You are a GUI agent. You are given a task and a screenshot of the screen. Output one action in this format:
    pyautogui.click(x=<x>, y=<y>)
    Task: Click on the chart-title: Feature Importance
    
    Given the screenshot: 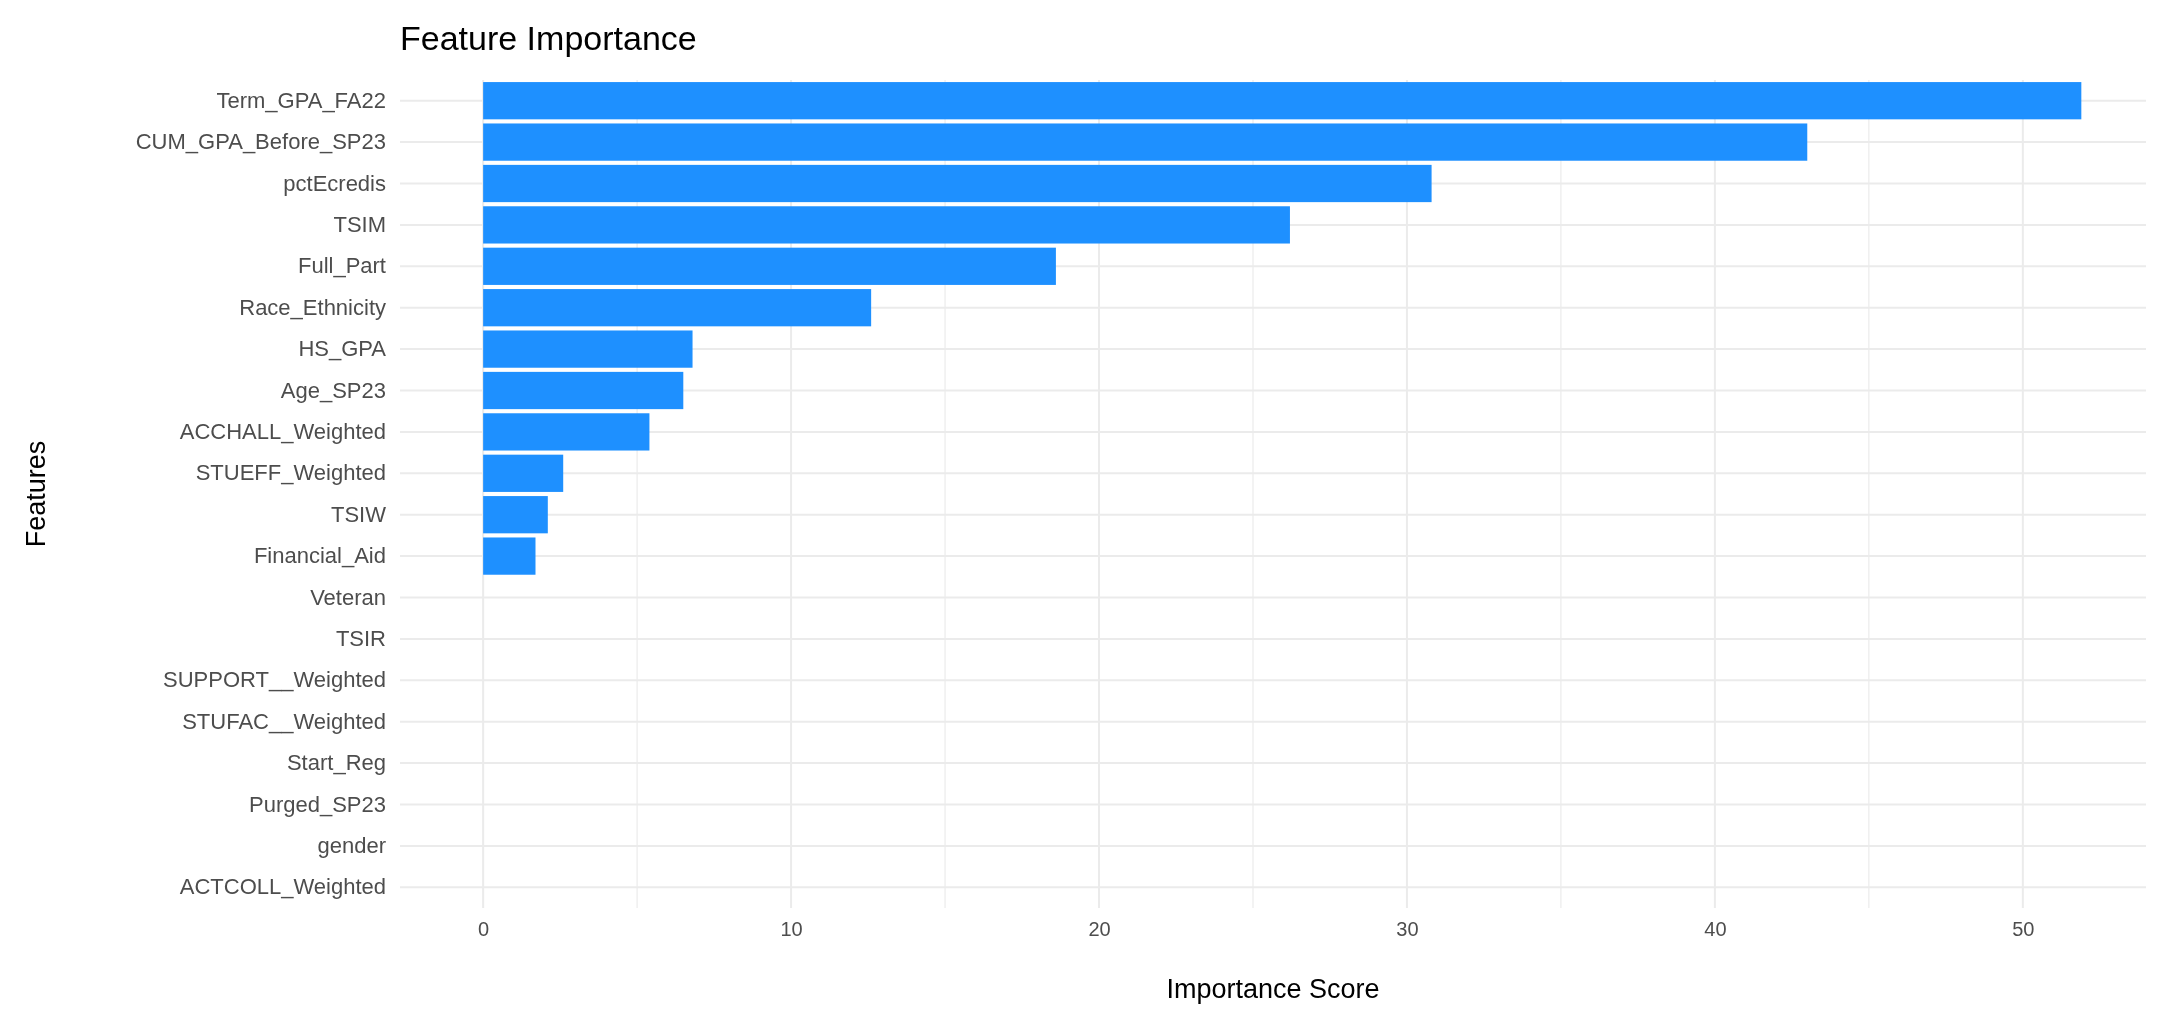 What is the action you would take?
    pyautogui.click(x=548, y=38)
    